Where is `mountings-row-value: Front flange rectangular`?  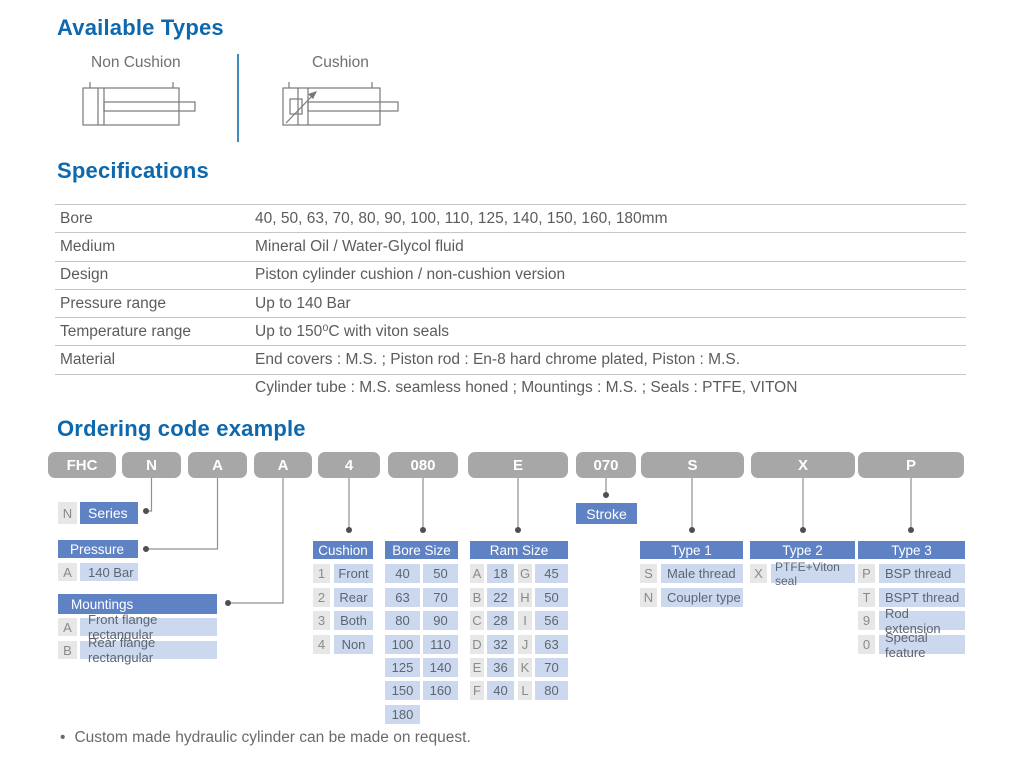
mountings-row-value: Front flange rectangular is located at coordinates (148, 627).